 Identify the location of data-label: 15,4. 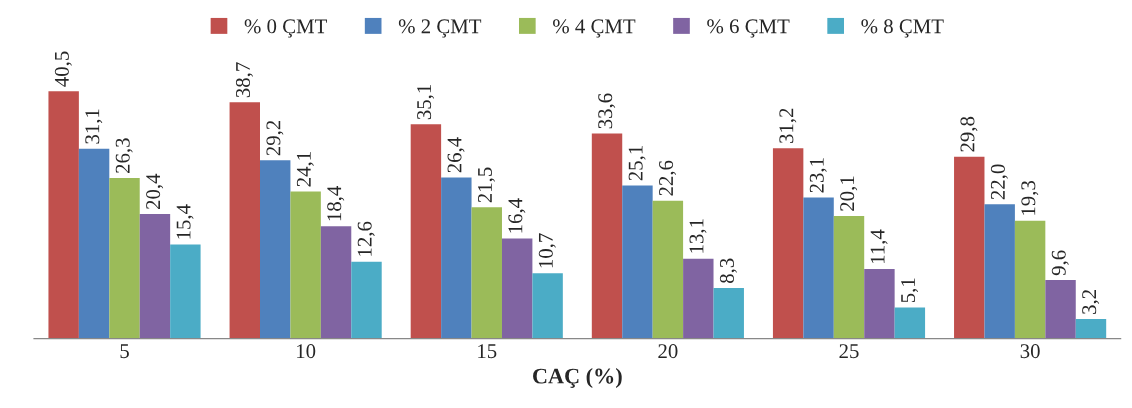
(185, 221).